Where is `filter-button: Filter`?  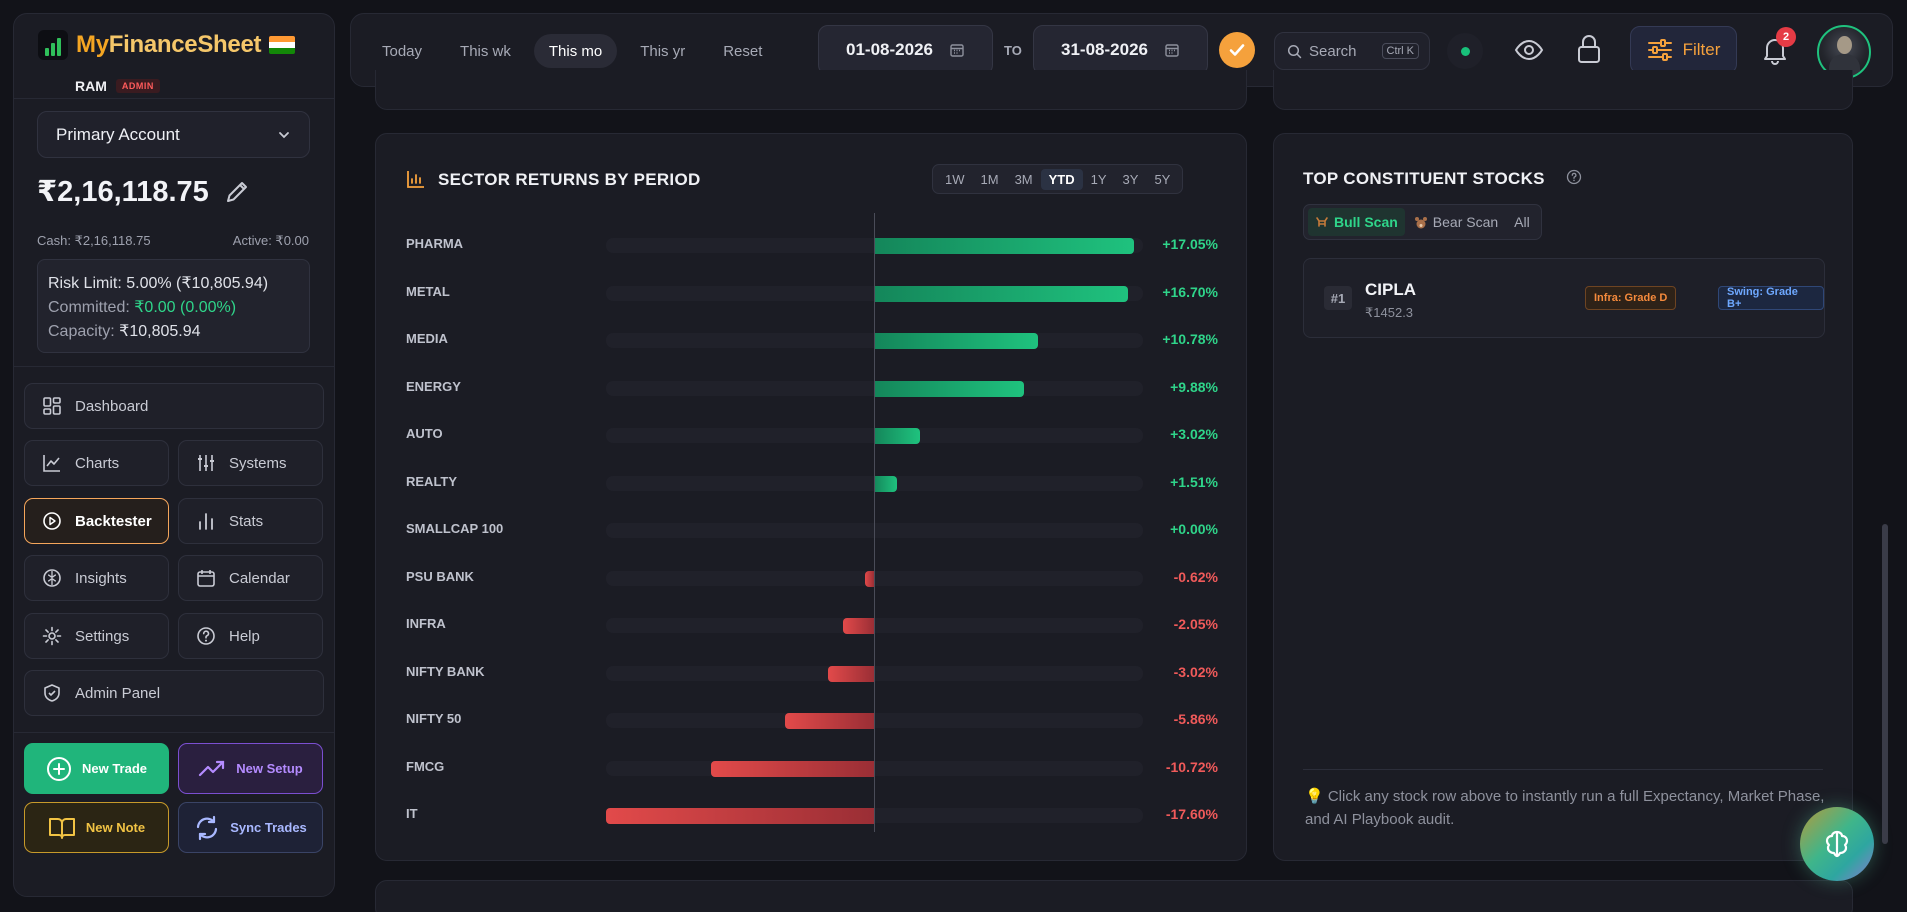 filter-button: Filter is located at coordinates (1683, 50).